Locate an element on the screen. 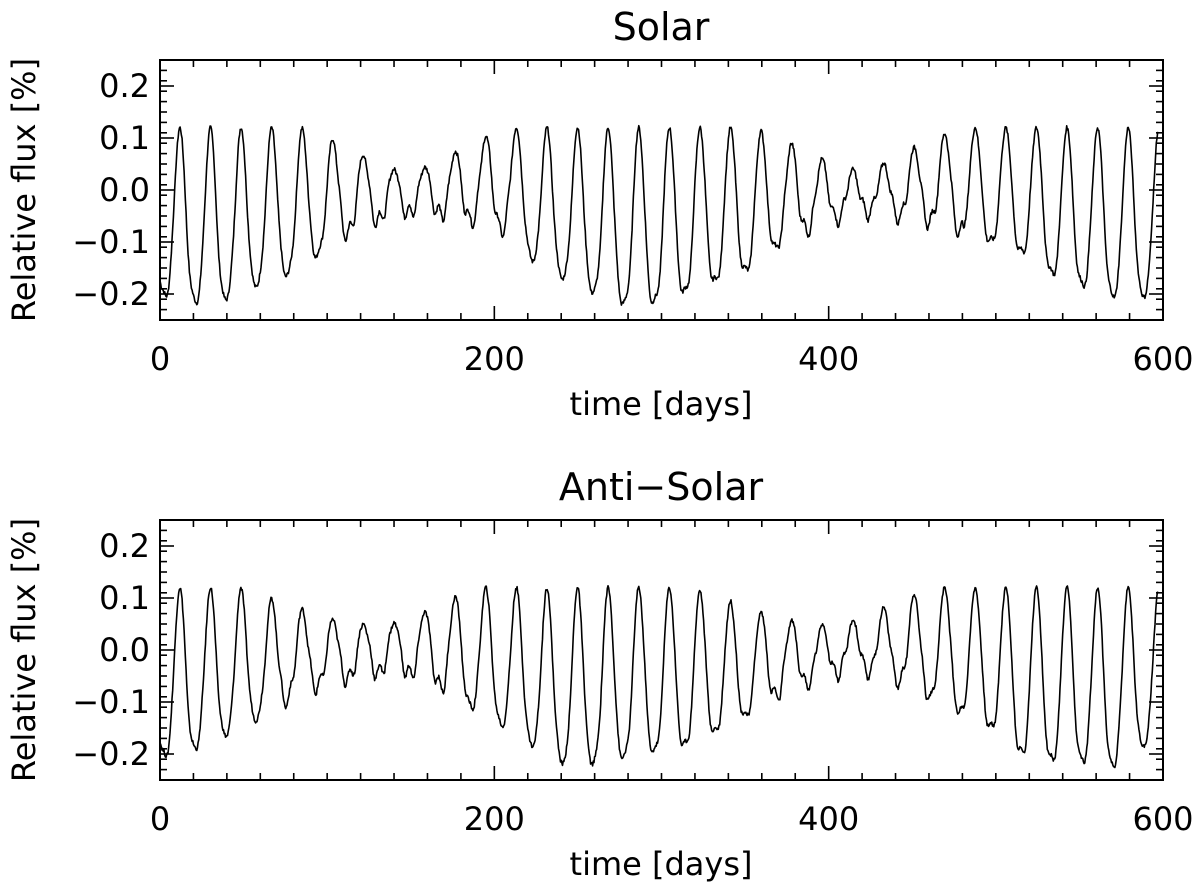  chart-title: Solar is located at coordinates (661, 27).